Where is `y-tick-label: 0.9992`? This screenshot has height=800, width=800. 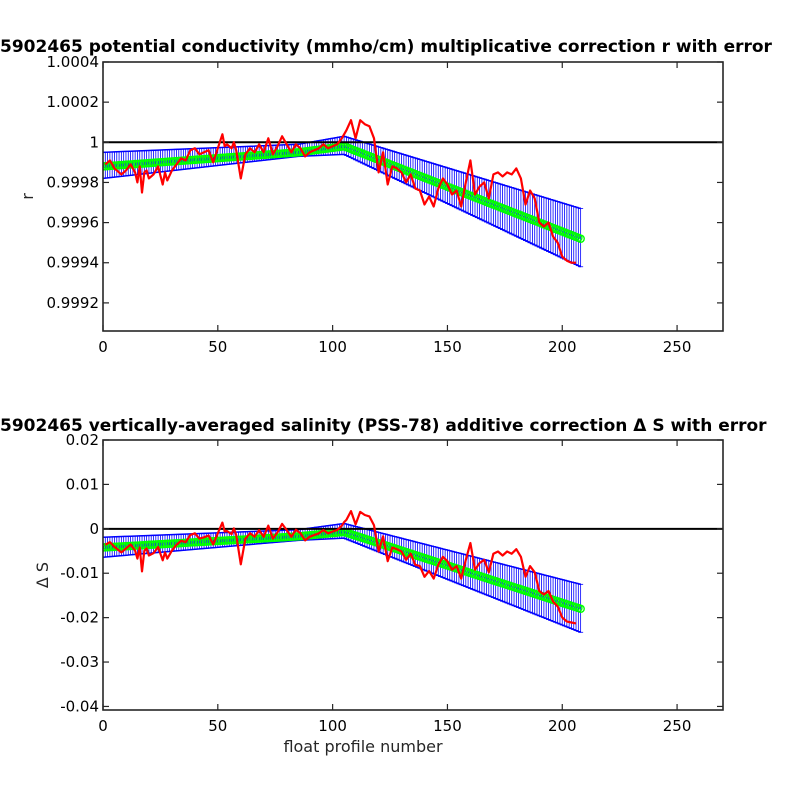
y-tick-label: 0.9992 is located at coordinates (73, 303).